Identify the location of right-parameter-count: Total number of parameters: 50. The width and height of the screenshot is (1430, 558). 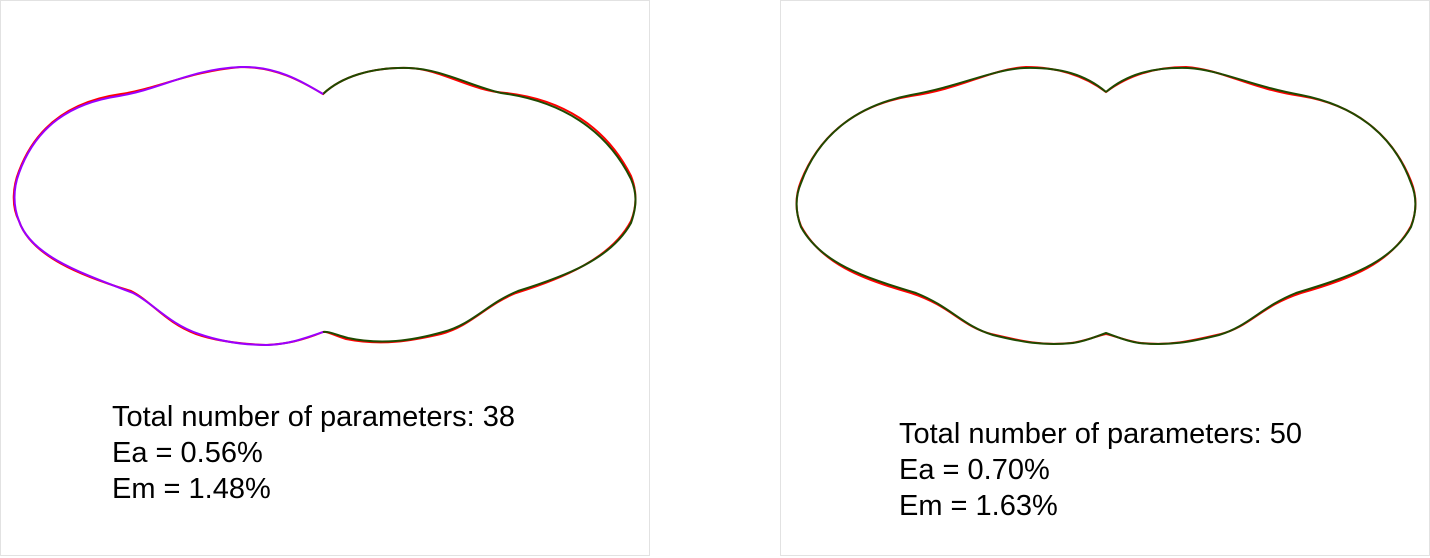
(1100, 434).